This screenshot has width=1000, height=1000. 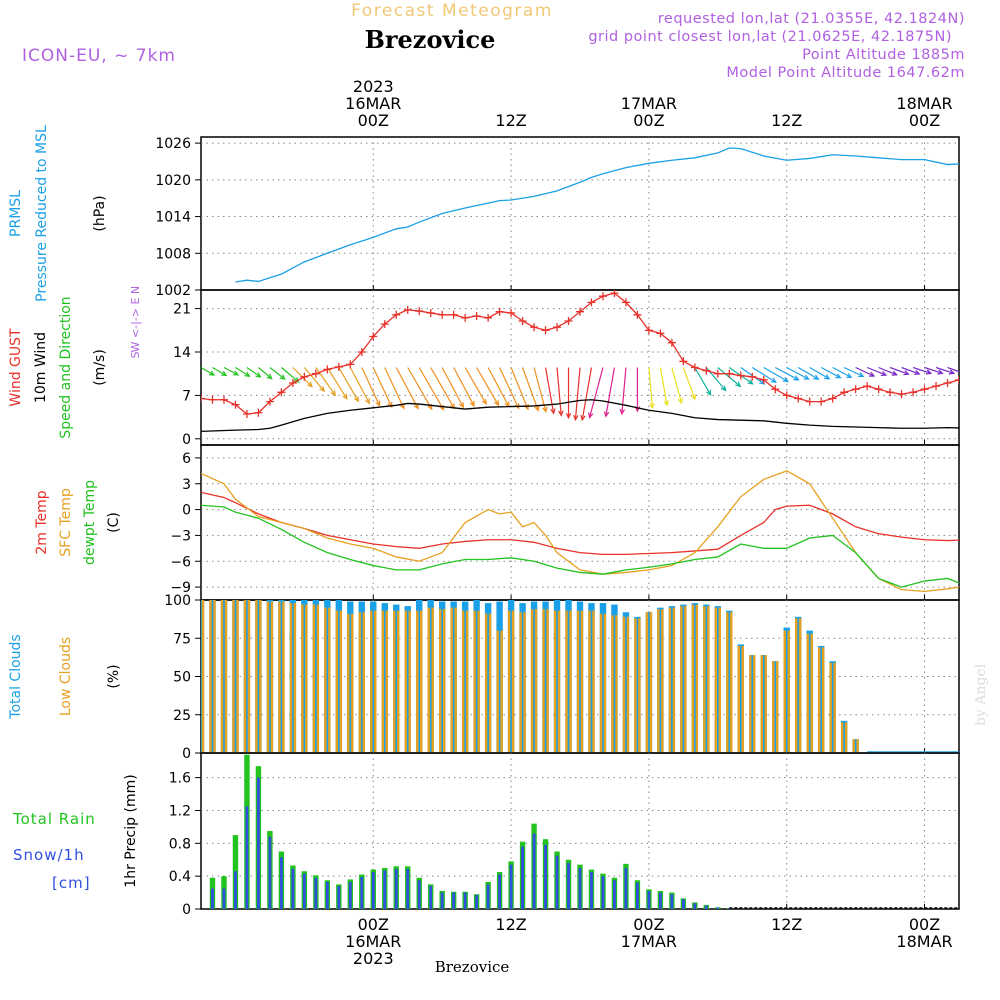 I want to click on panel-frame, so click(x=580, y=522).